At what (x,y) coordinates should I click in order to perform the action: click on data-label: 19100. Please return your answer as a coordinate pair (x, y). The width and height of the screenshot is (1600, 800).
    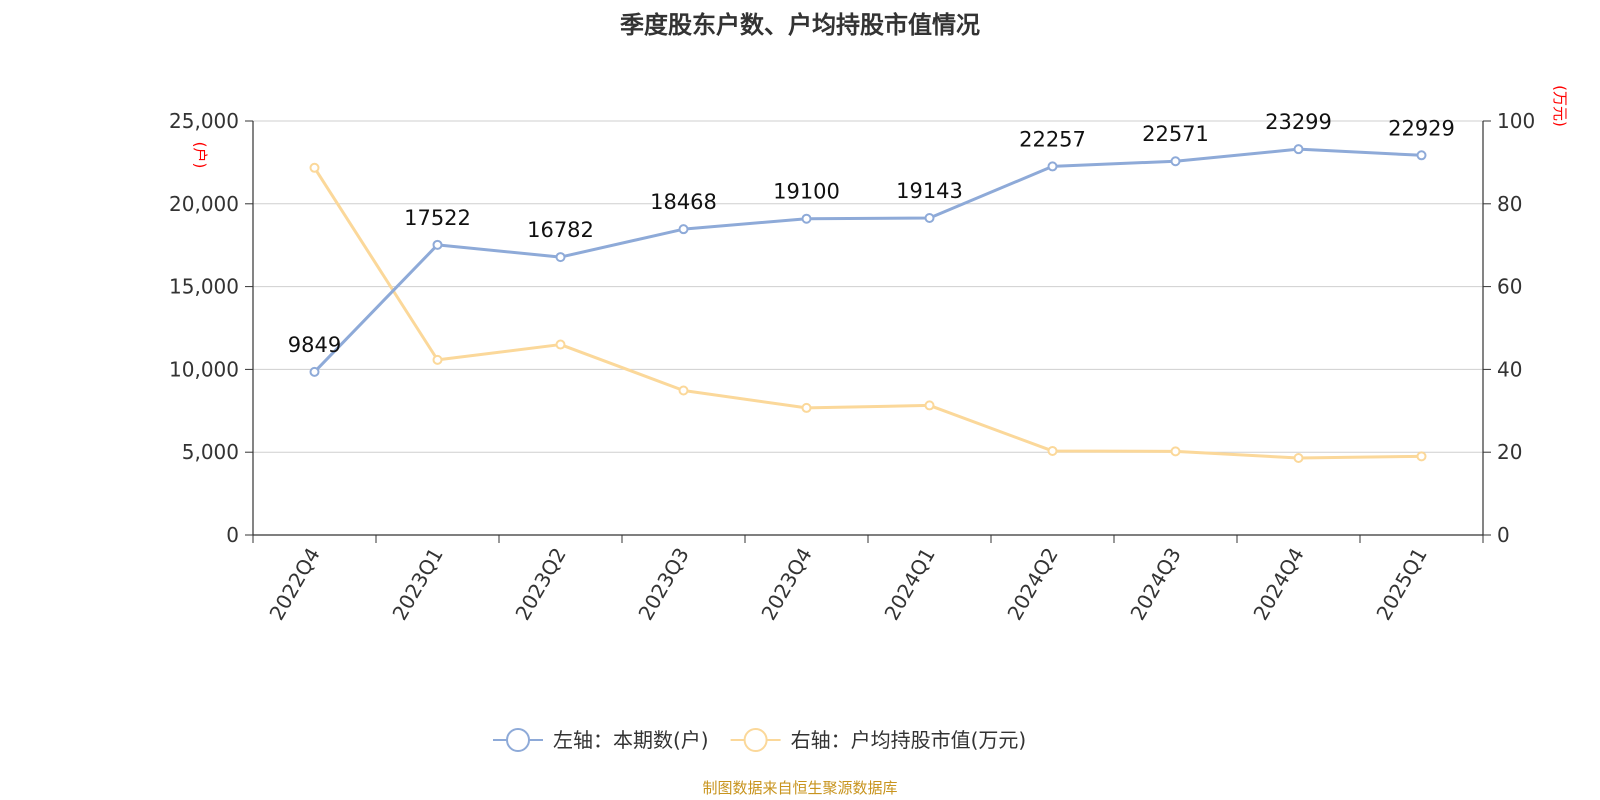
    Looking at the image, I should click on (806, 192).